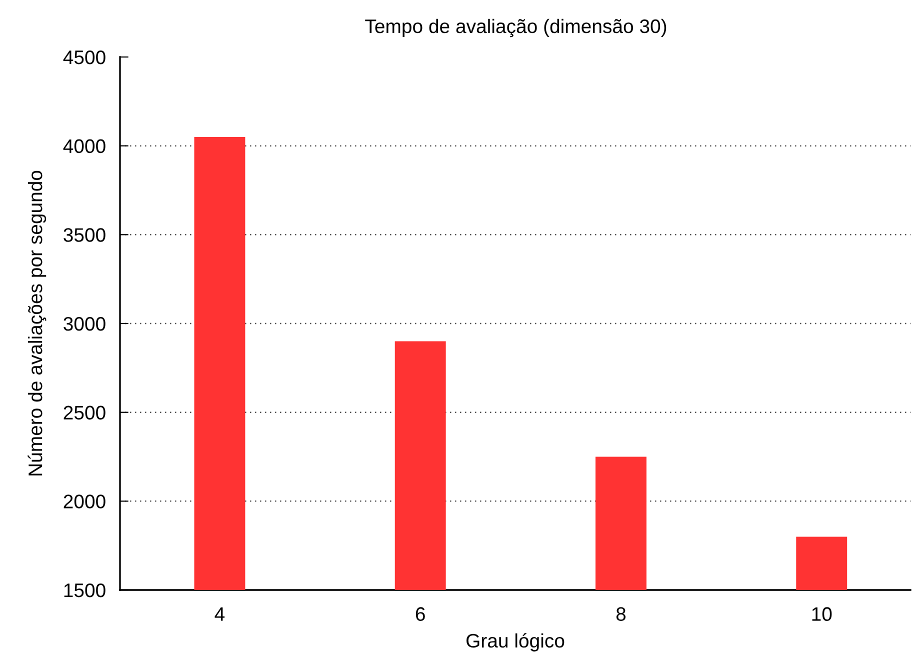 This screenshot has width=912, height=660. Describe the element at coordinates (84, 57) in the screenshot. I see `y-tick-label: 4500` at that location.